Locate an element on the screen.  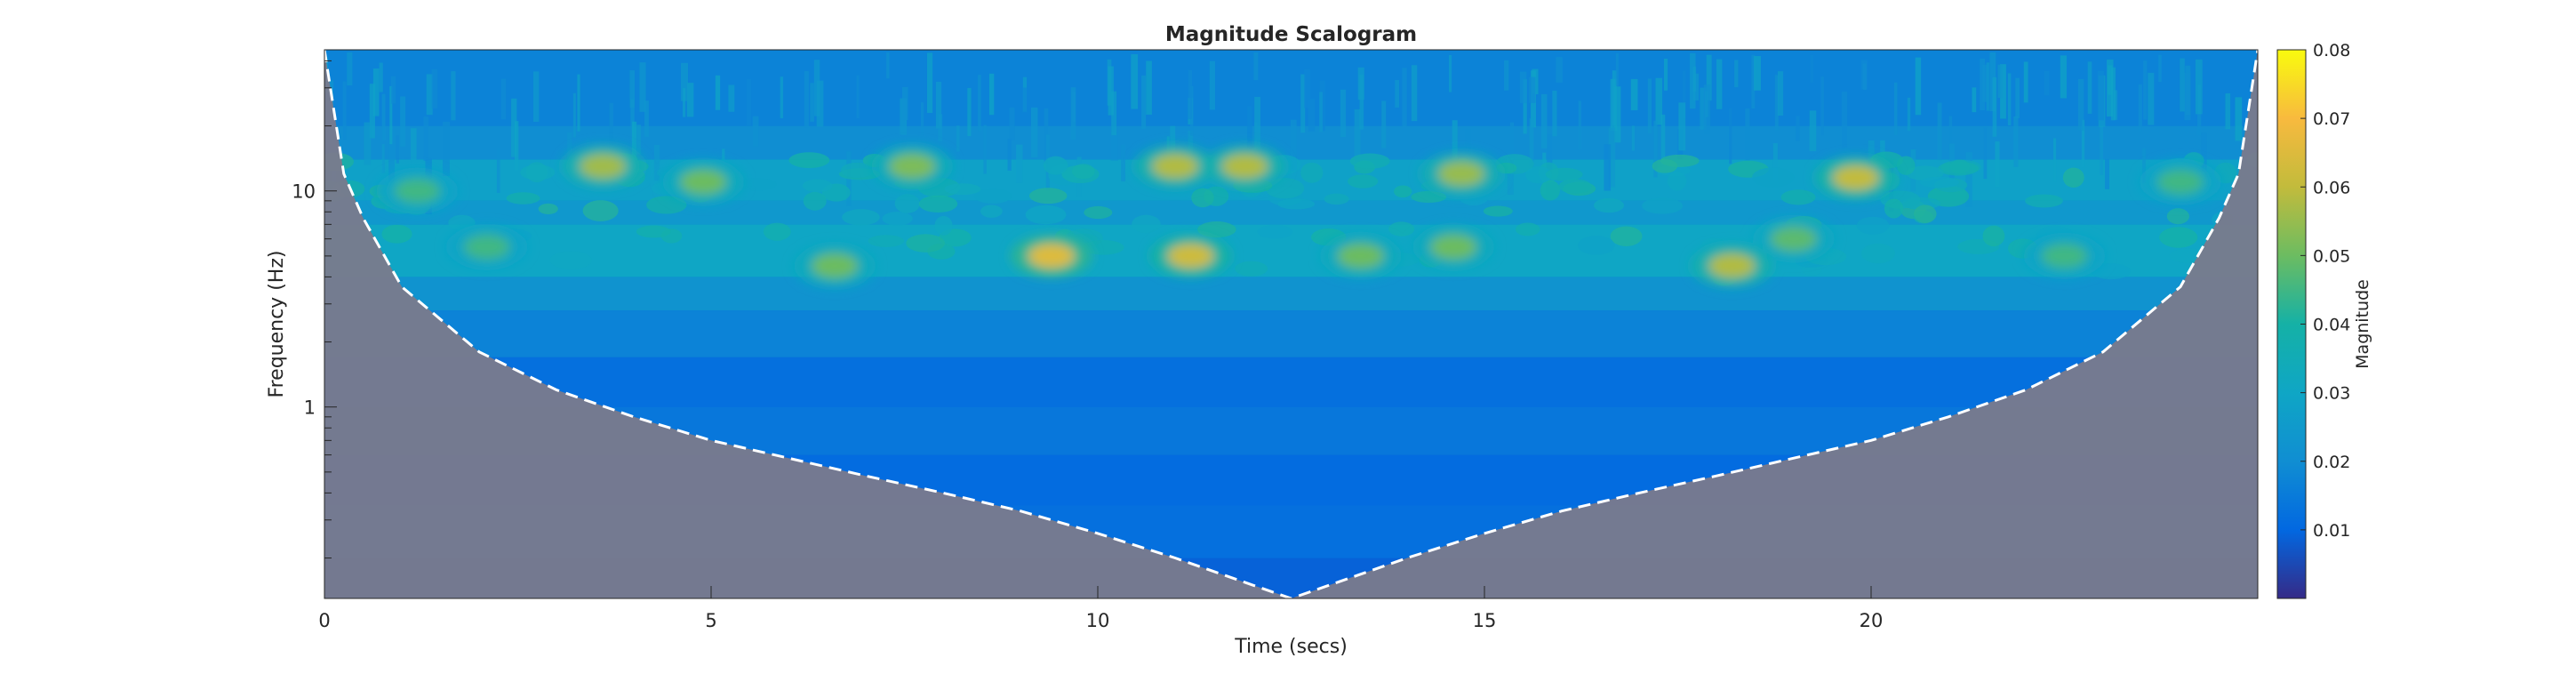
colorbar-tick-label: 0.07 is located at coordinates (2331, 119).